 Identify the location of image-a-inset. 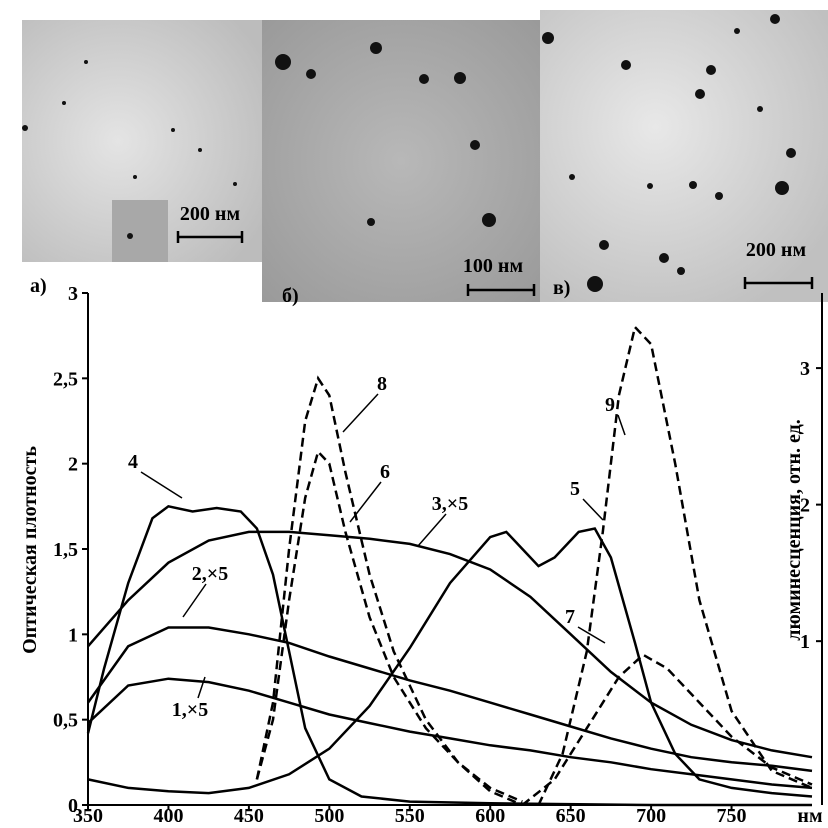
(140, 231).